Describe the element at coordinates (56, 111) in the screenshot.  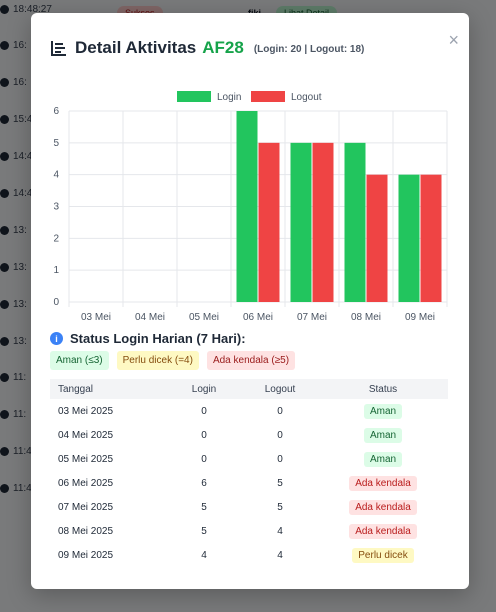
I see `y-tick-label: 6` at that location.